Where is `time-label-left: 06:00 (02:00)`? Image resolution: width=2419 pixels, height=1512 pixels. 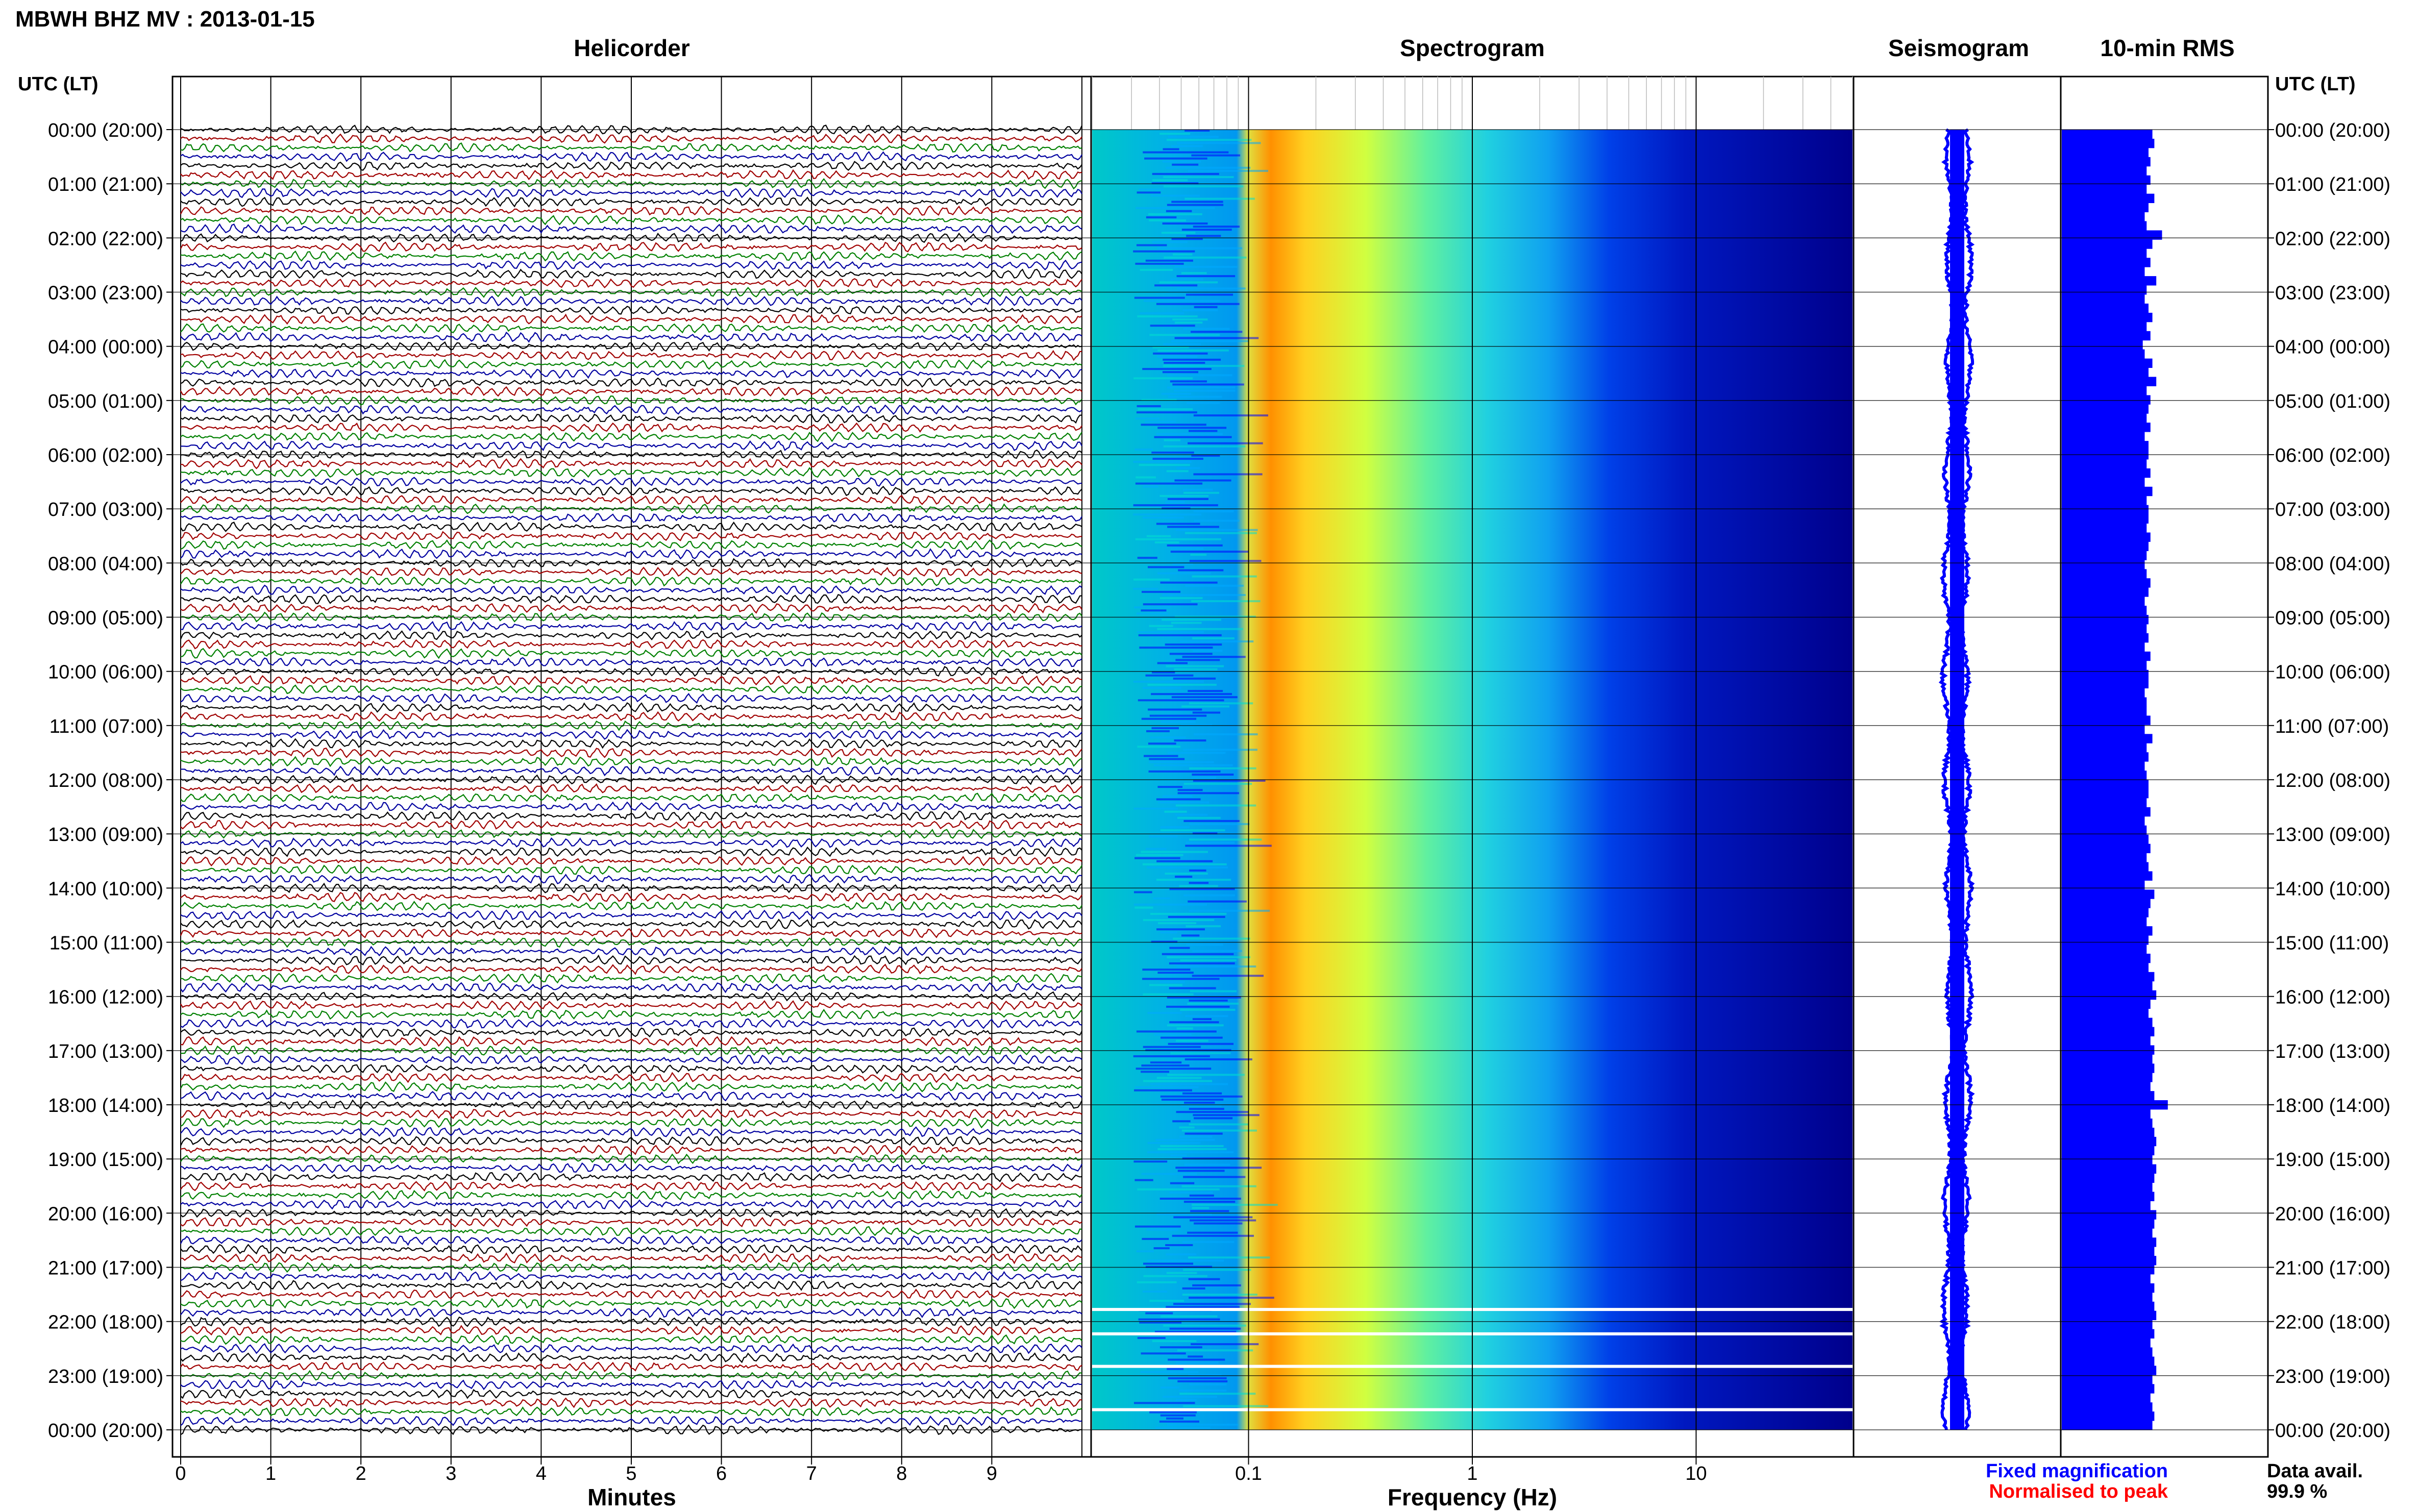
time-label-left: 06:00 (02:00) is located at coordinates (105, 455).